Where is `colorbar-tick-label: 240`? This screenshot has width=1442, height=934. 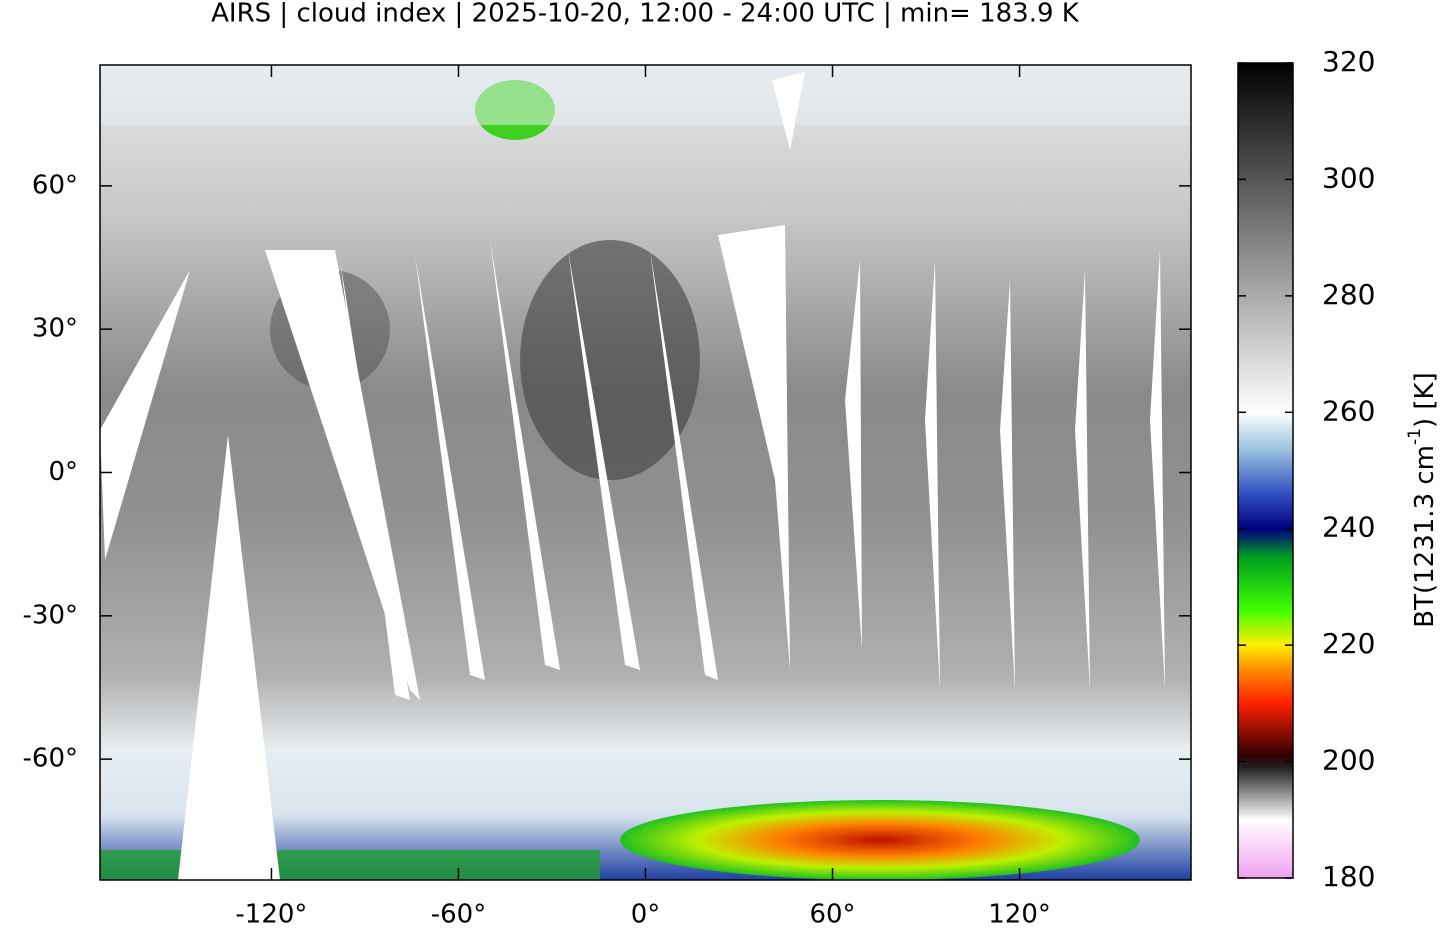 colorbar-tick-label: 240 is located at coordinates (1348, 527).